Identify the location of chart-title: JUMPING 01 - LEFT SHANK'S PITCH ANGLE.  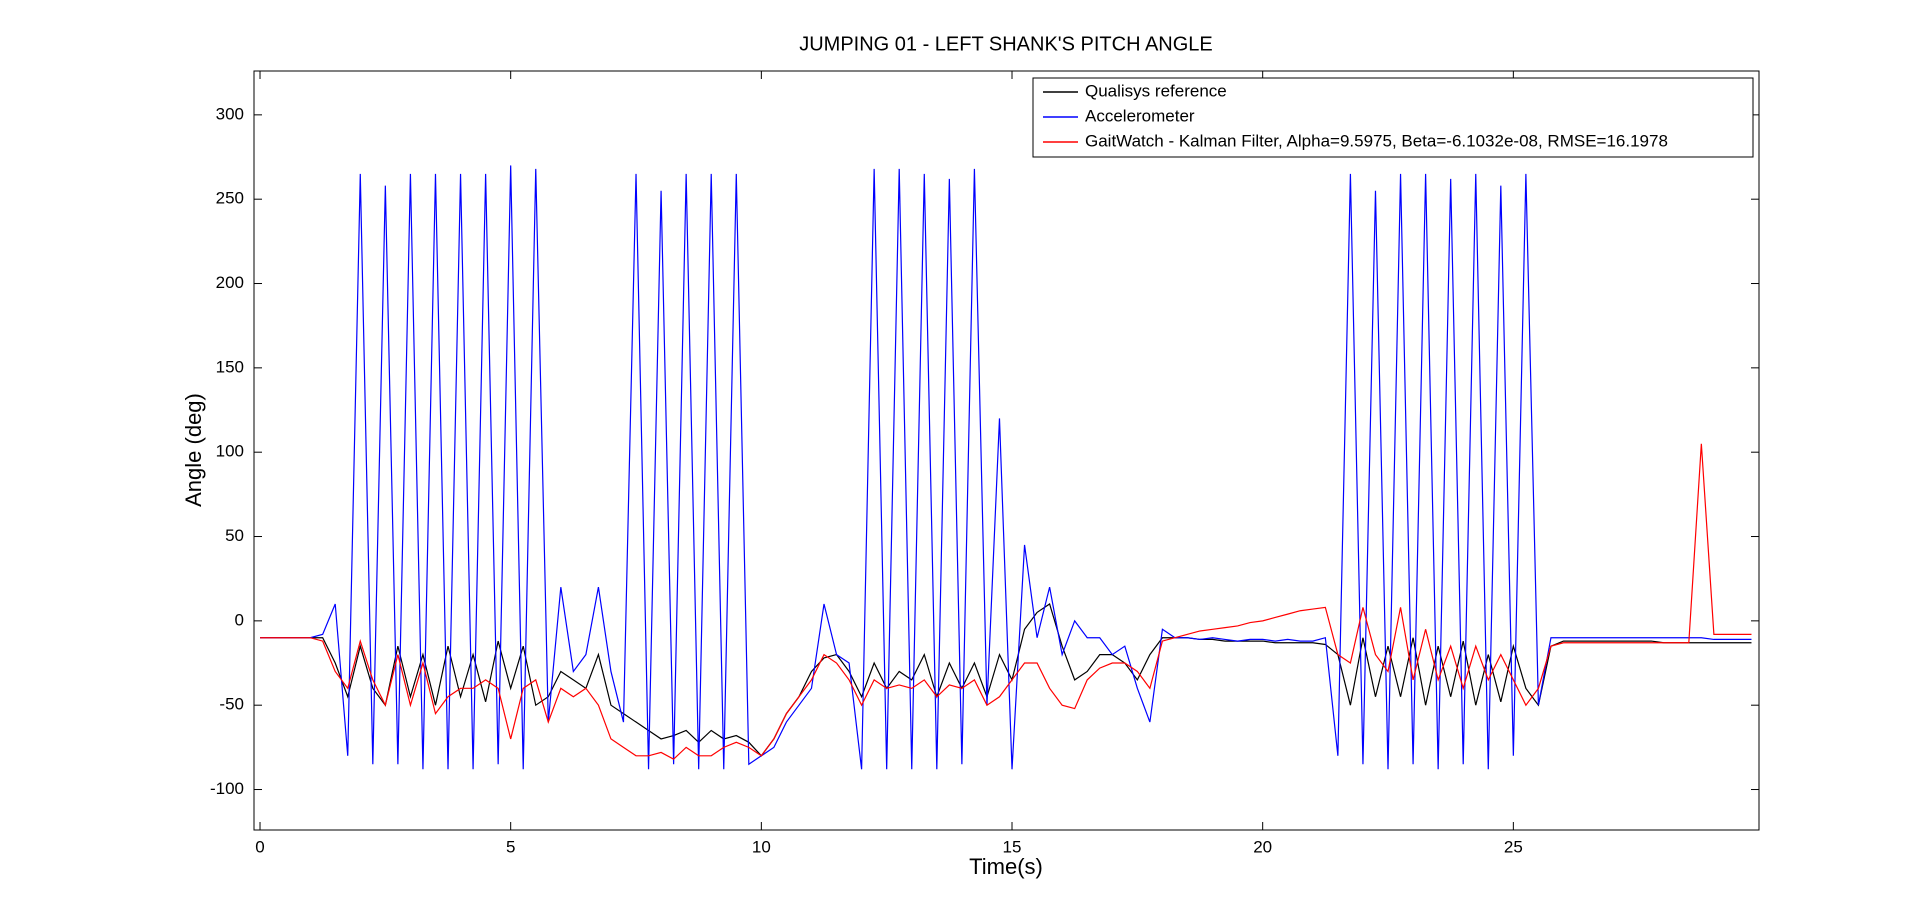
(1006, 44).